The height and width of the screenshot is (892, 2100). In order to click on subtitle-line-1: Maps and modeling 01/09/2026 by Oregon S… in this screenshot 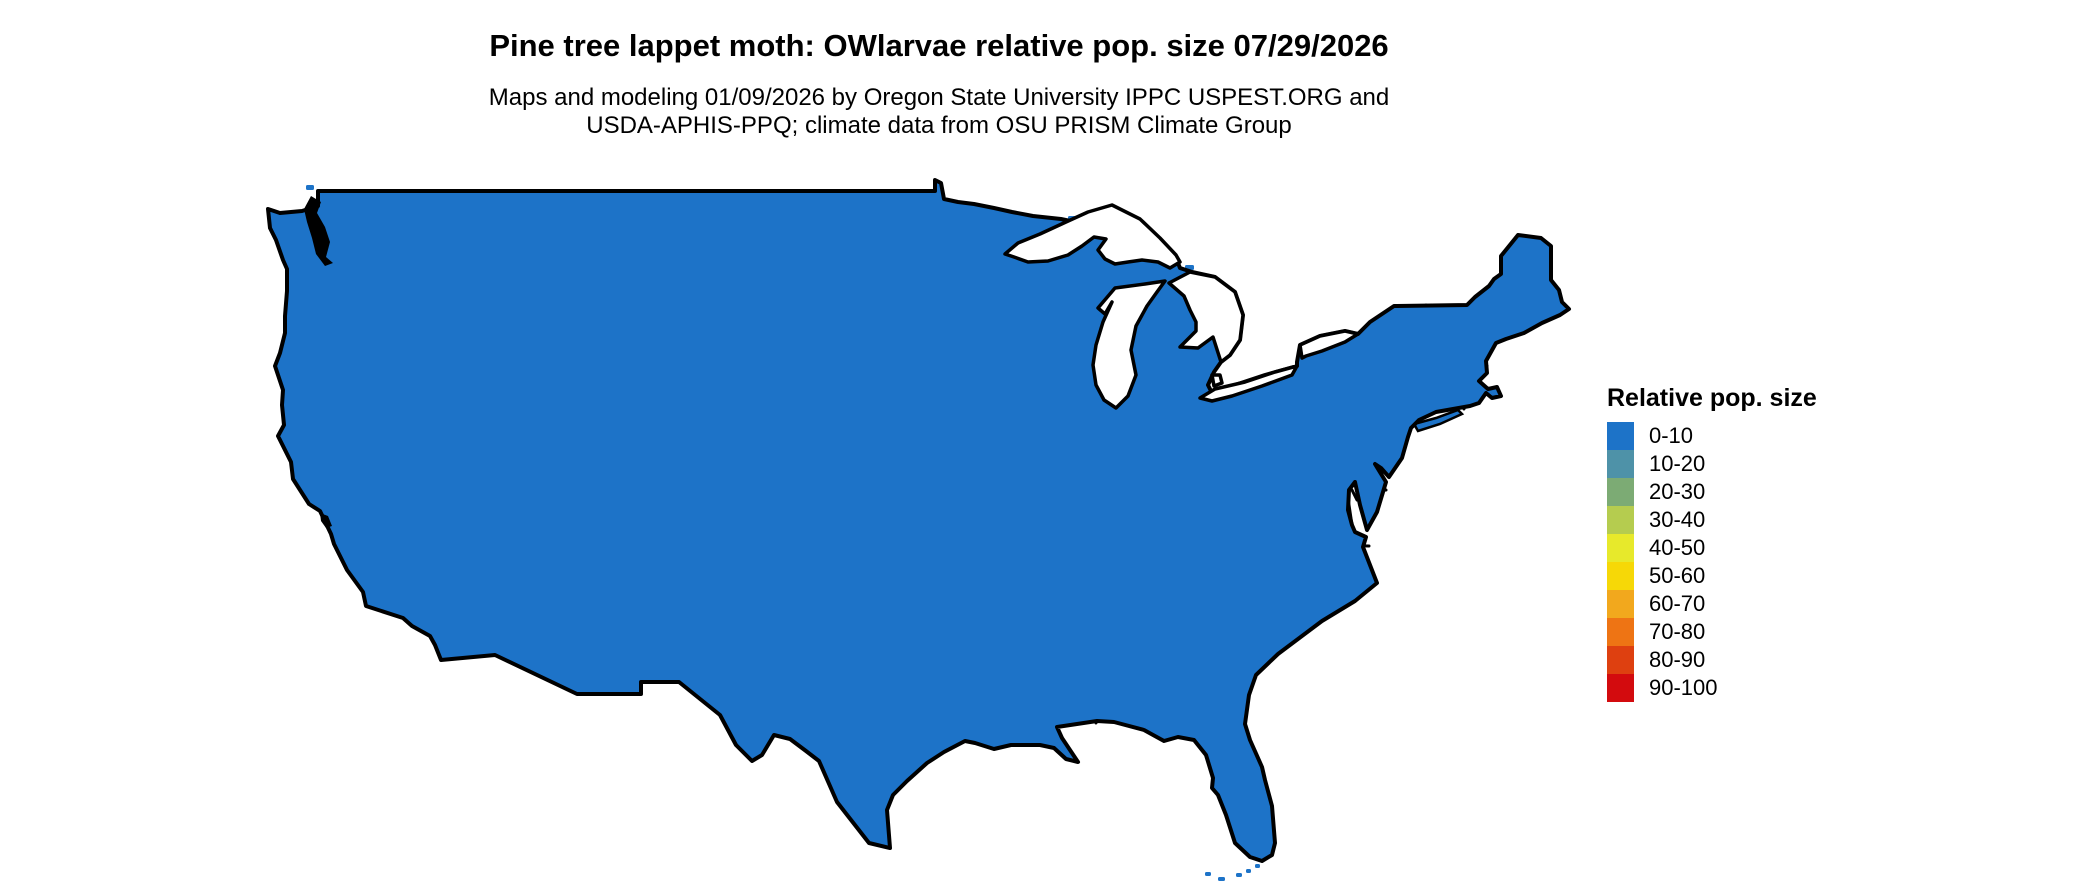, I will do `click(939, 97)`.